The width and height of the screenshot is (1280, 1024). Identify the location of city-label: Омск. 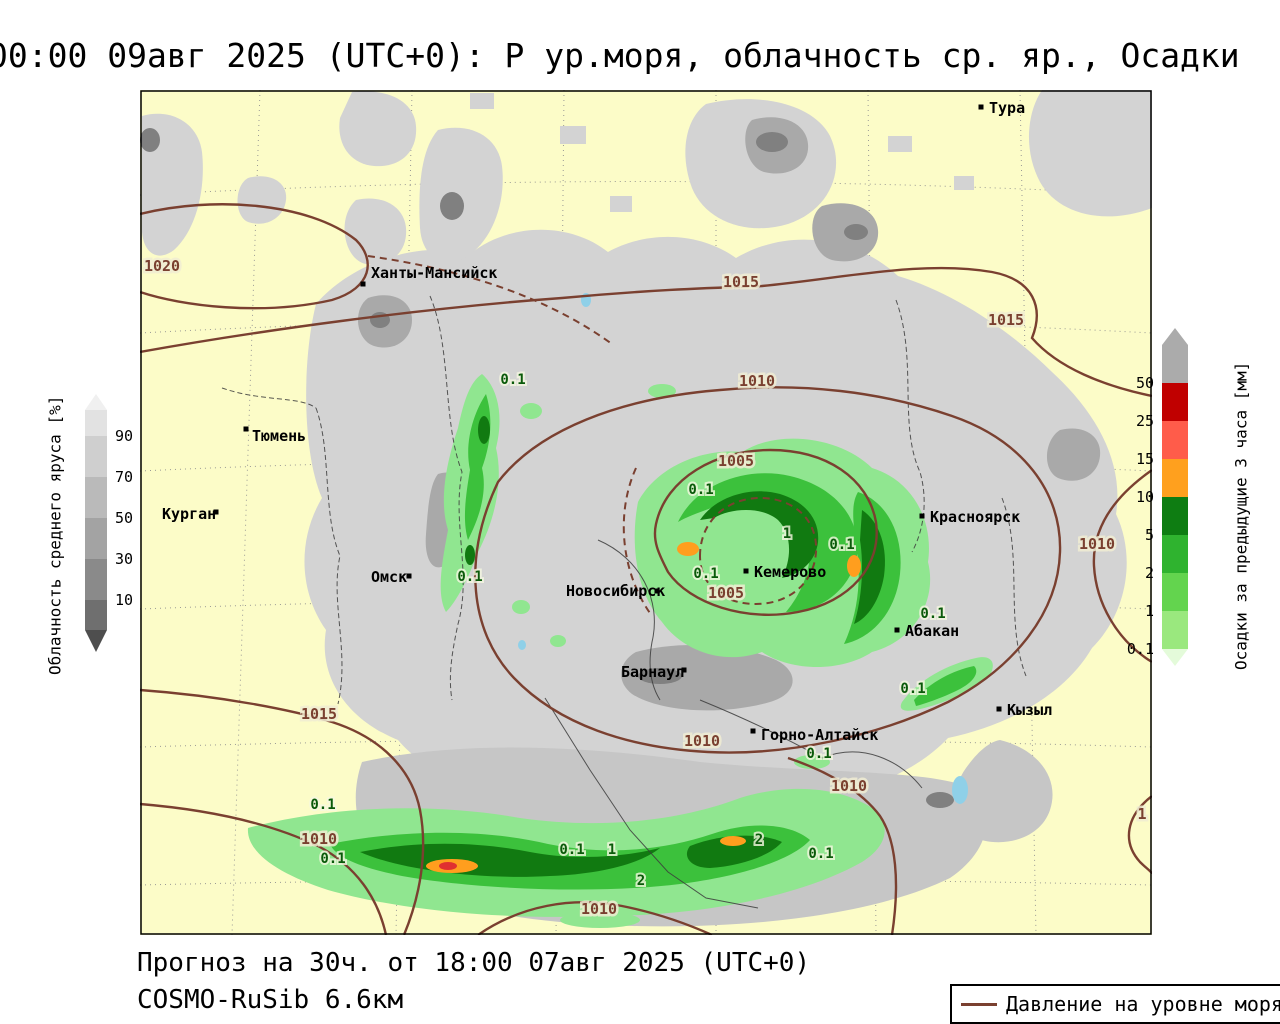
(389, 577).